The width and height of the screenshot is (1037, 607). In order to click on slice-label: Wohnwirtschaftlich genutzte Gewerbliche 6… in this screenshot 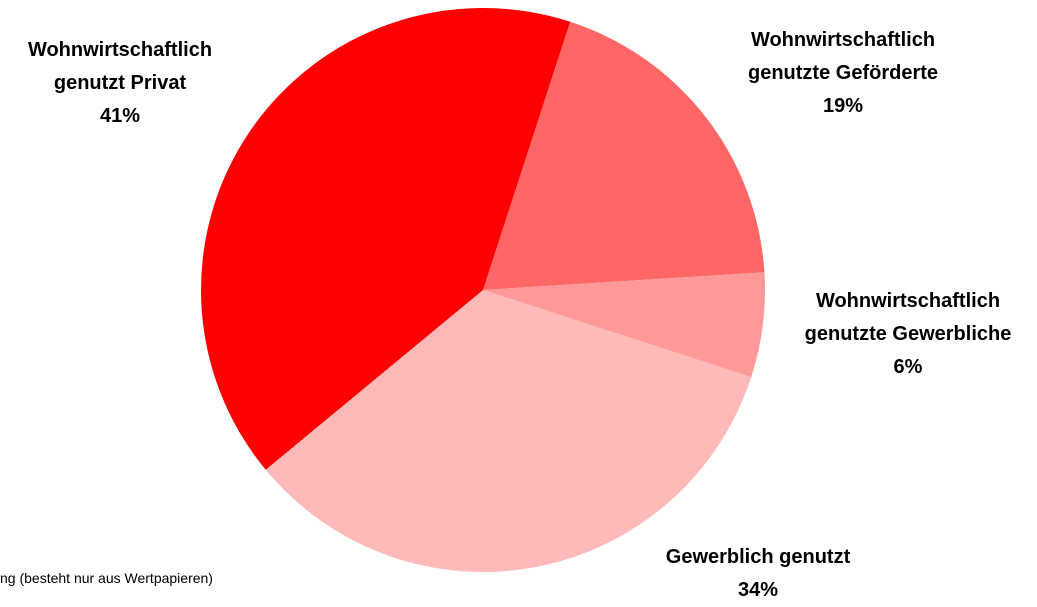, I will do `click(905, 334)`.